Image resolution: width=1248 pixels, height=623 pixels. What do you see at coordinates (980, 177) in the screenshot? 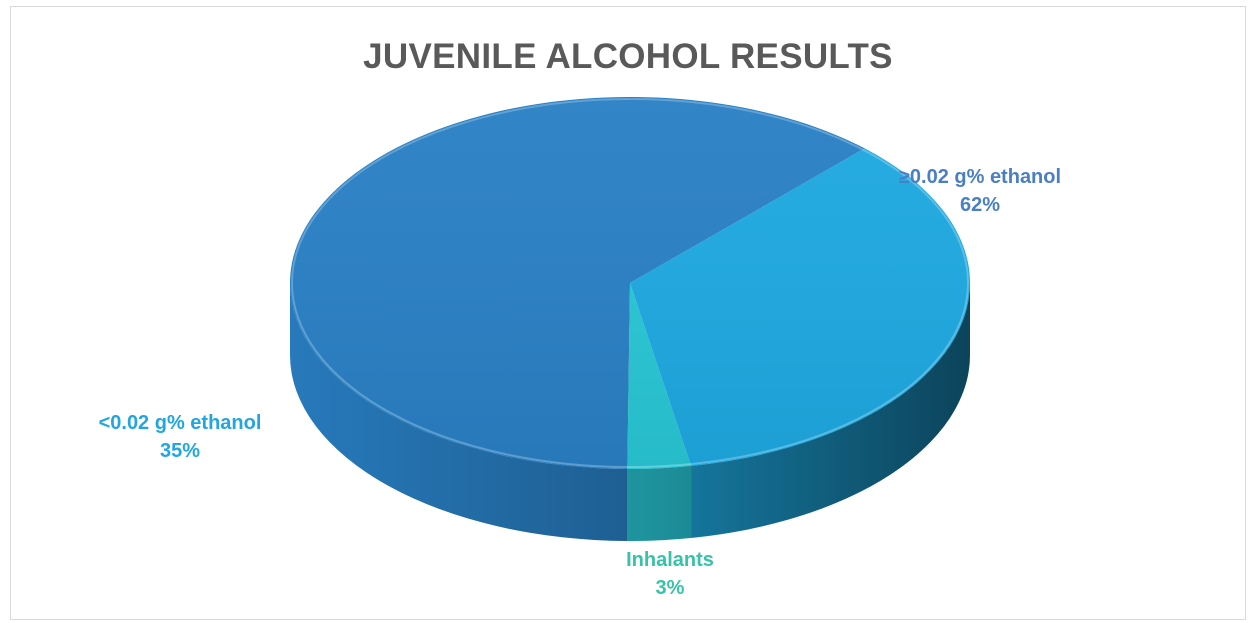
I see `label-category: ≥0.02 g% ethanol` at bounding box center [980, 177].